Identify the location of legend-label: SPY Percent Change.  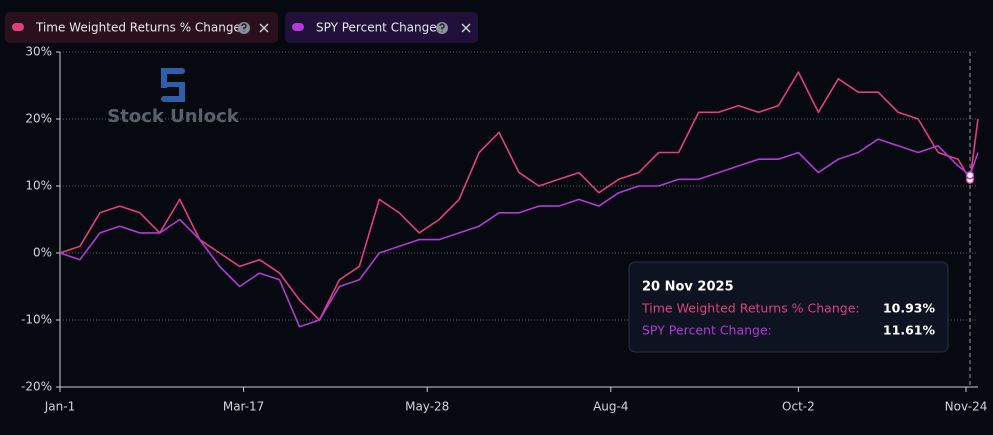
(376, 28).